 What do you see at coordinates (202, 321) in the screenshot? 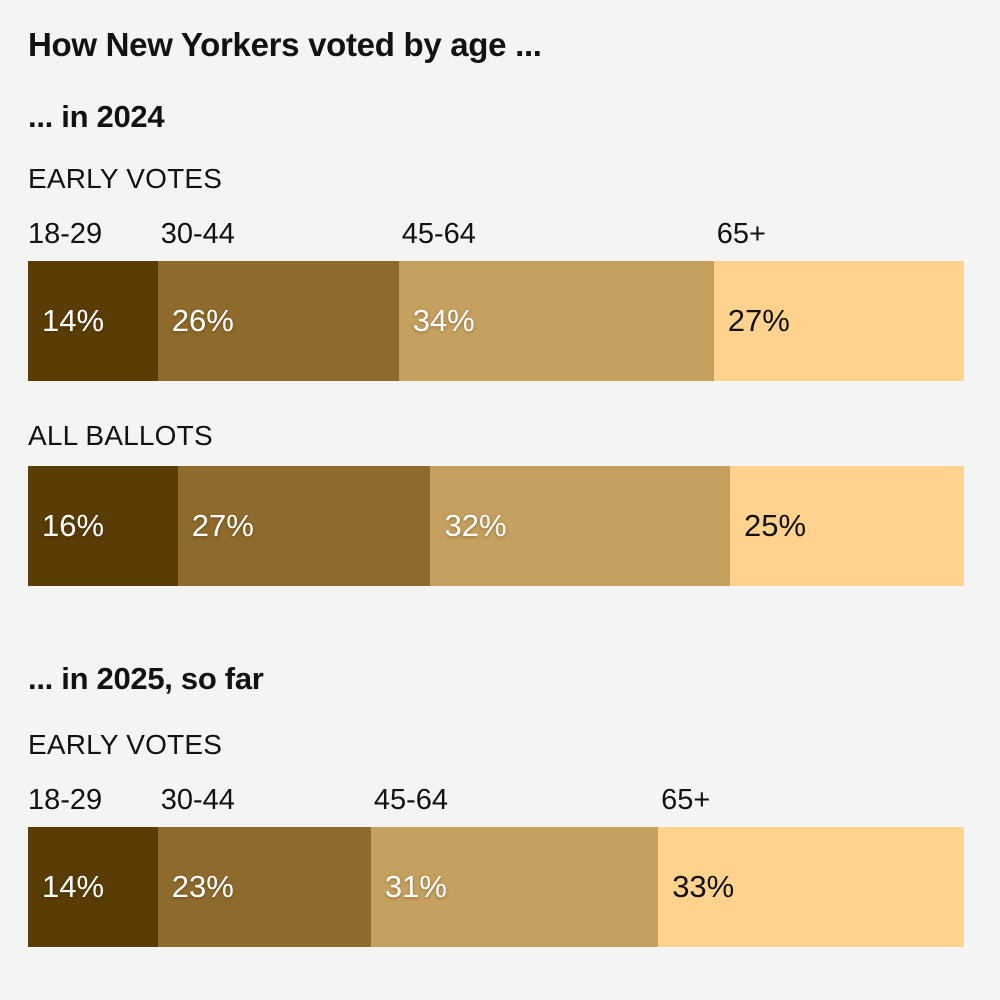
I see `value-label: 26%` at bounding box center [202, 321].